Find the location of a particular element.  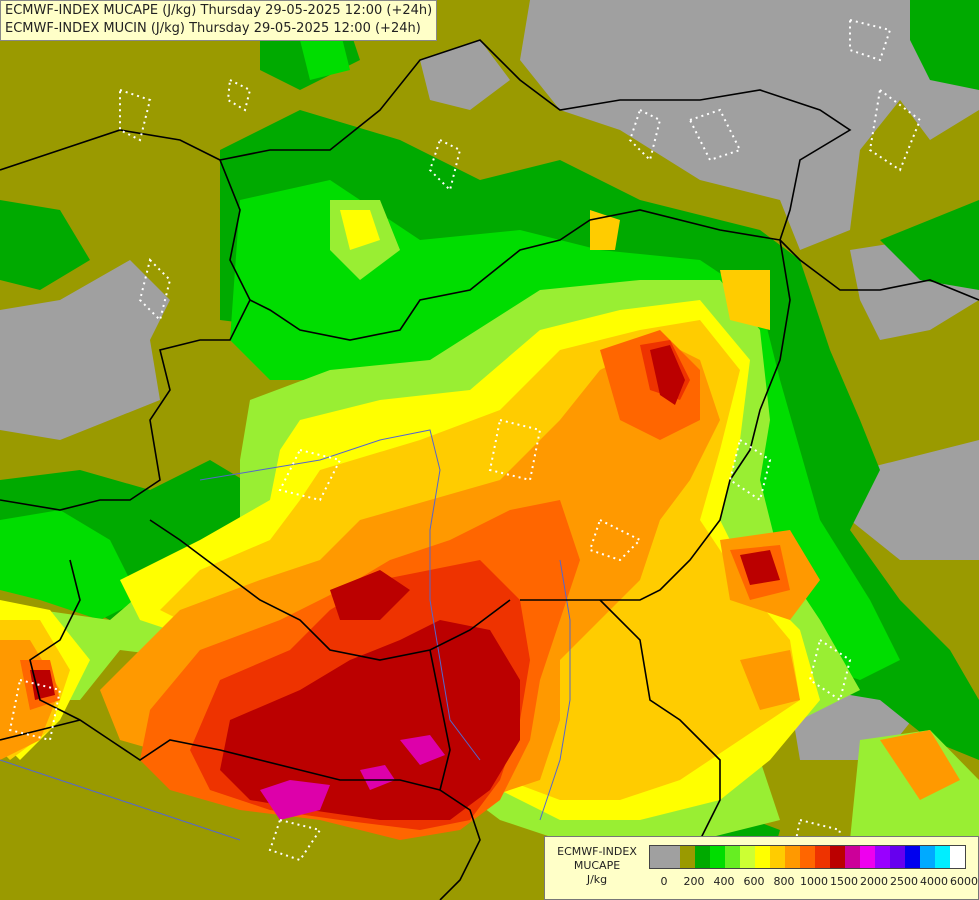

legend-tick-label: 1500 is located at coordinates (844, 881).